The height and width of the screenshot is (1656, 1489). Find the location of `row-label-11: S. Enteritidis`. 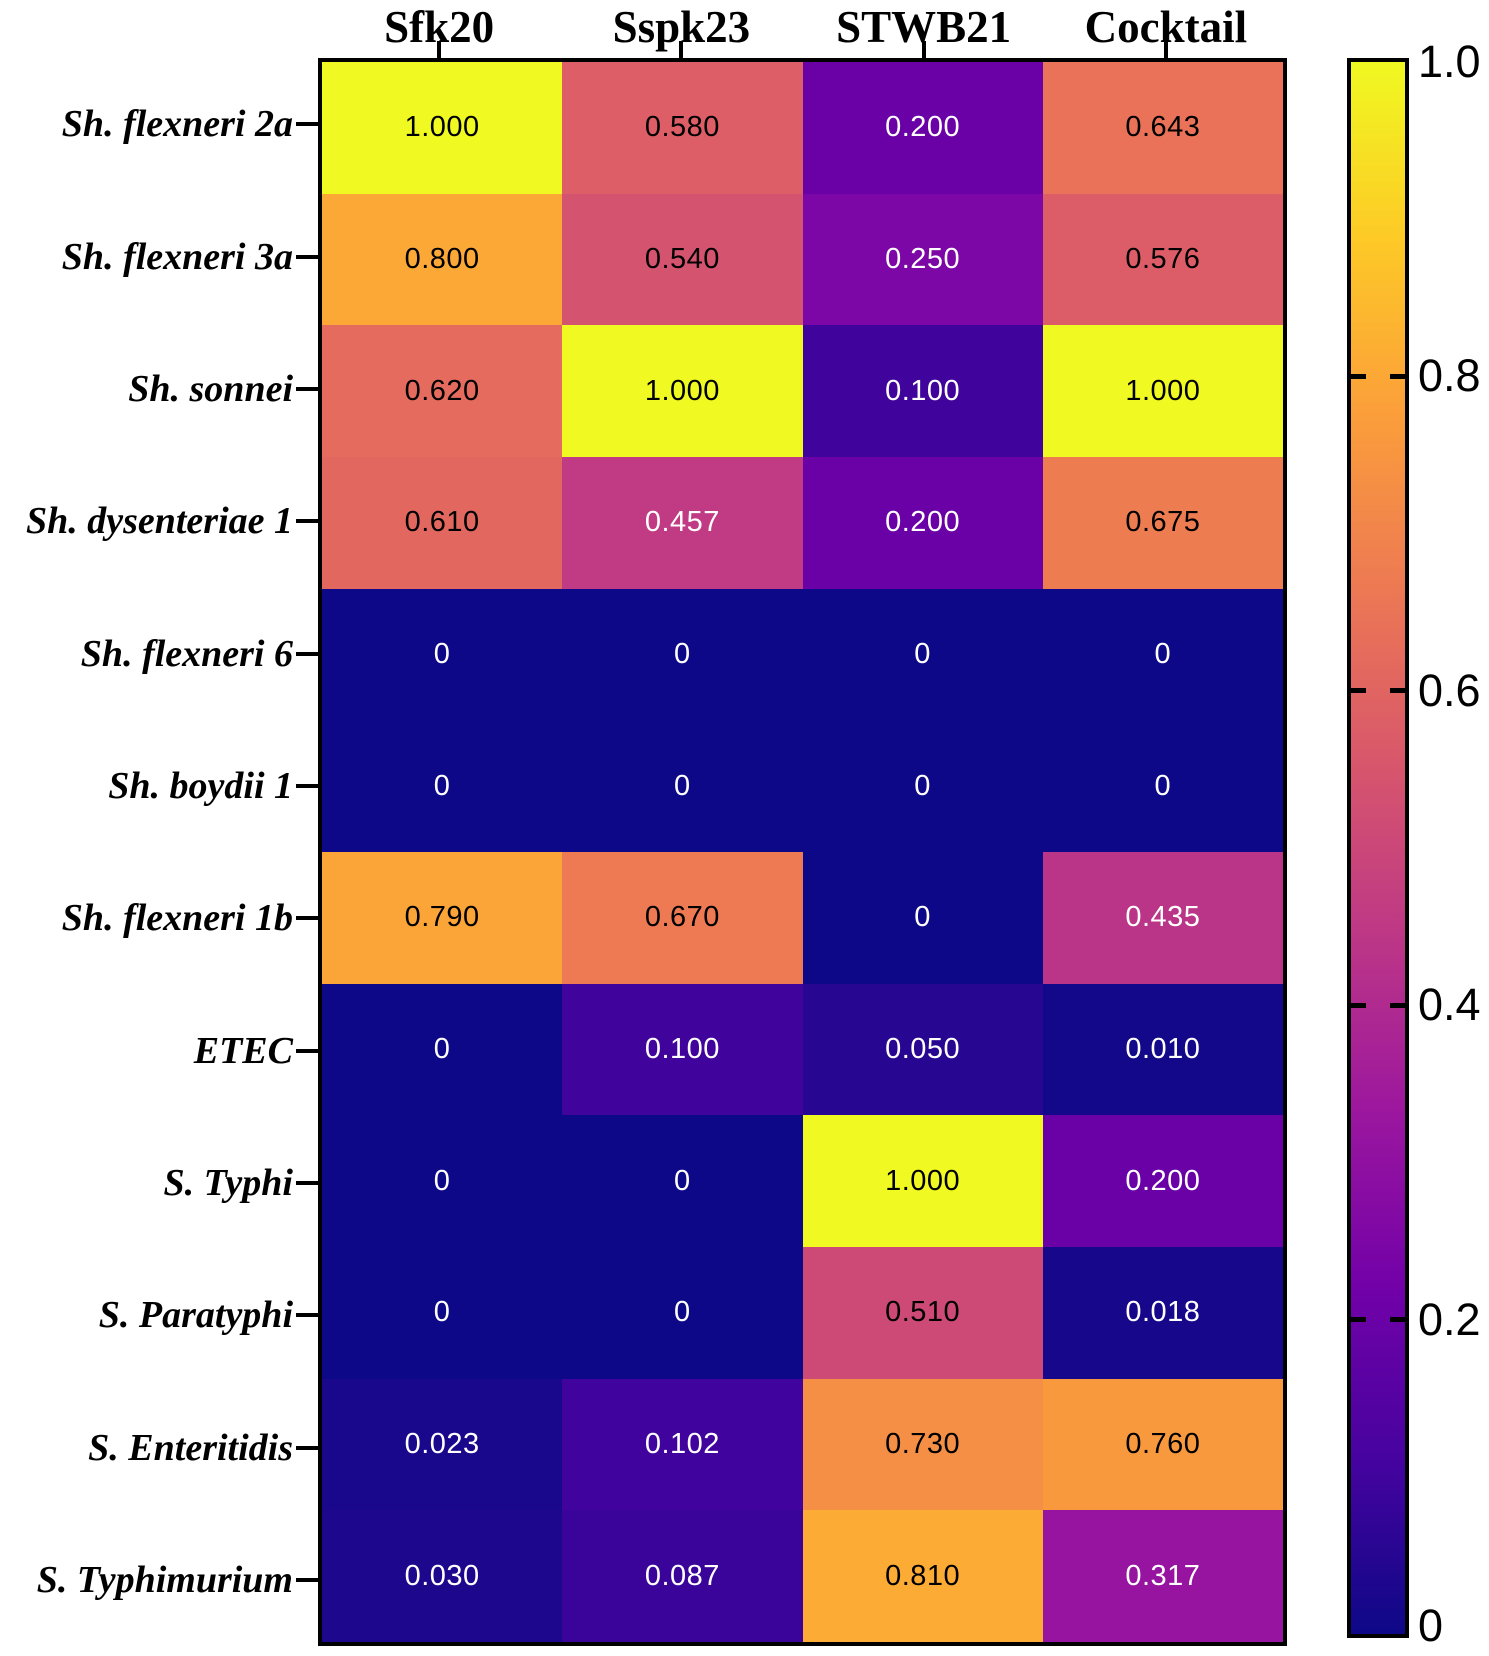

row-label-11: S. Enteritidis is located at coordinates (190, 1447).